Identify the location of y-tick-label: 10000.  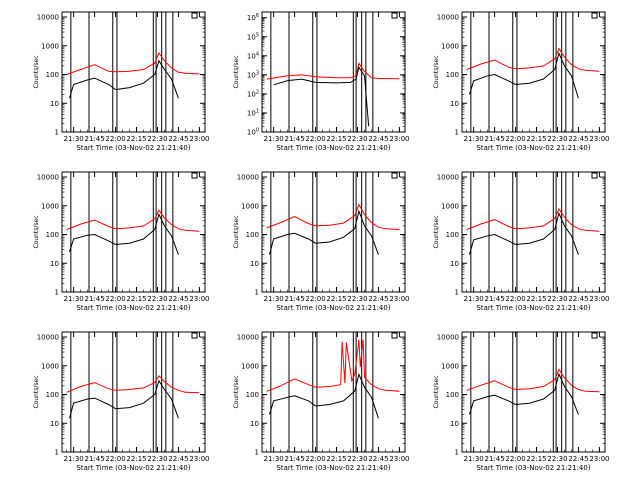
(448, 18).